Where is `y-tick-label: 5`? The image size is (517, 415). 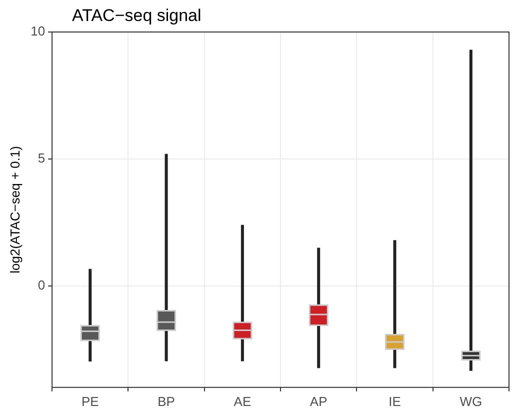 y-tick-label: 5 is located at coordinates (42, 158).